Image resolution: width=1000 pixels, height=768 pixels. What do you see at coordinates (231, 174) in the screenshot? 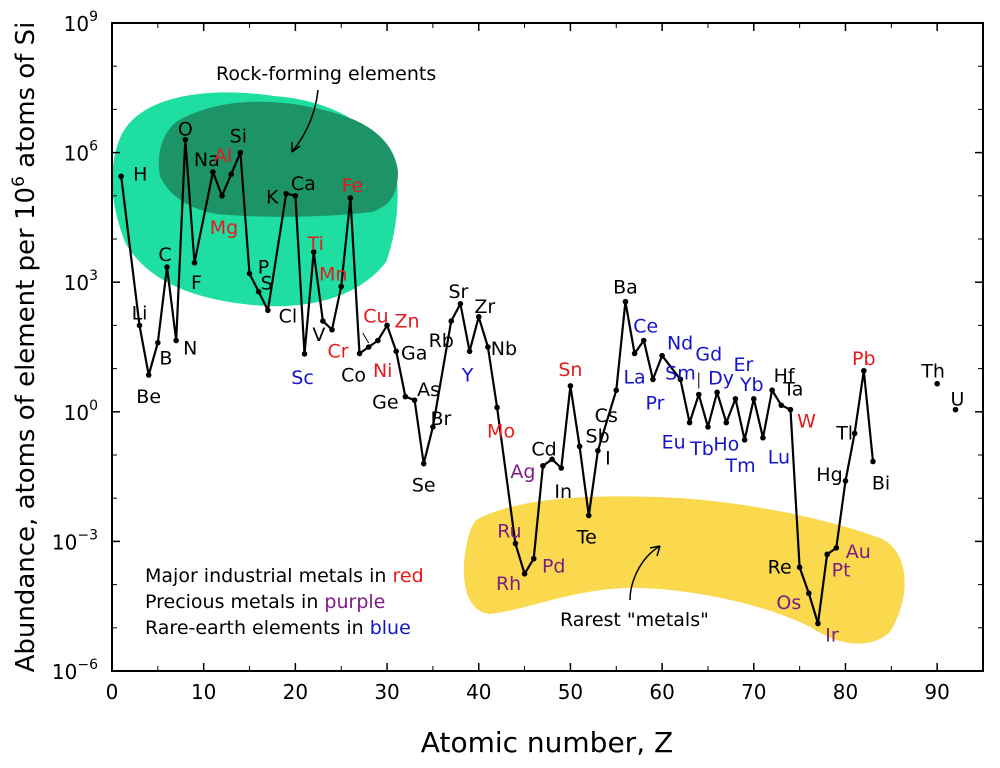
I see `data-point-al` at bounding box center [231, 174].